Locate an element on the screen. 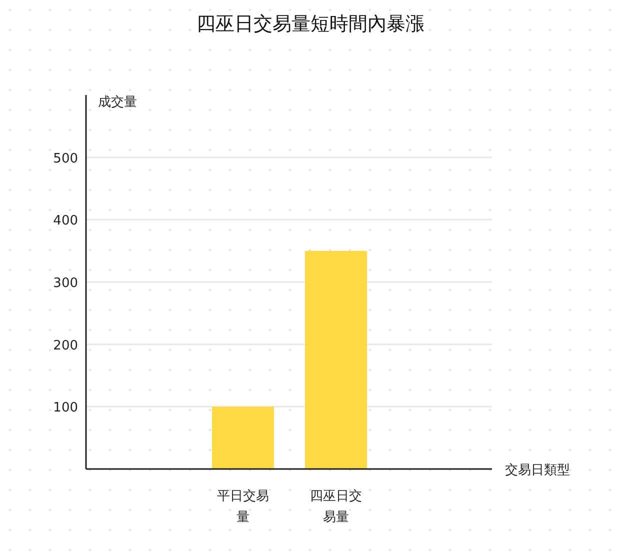 This screenshot has height=555, width=621. y-axis-title: 成交量 is located at coordinates (117, 102).